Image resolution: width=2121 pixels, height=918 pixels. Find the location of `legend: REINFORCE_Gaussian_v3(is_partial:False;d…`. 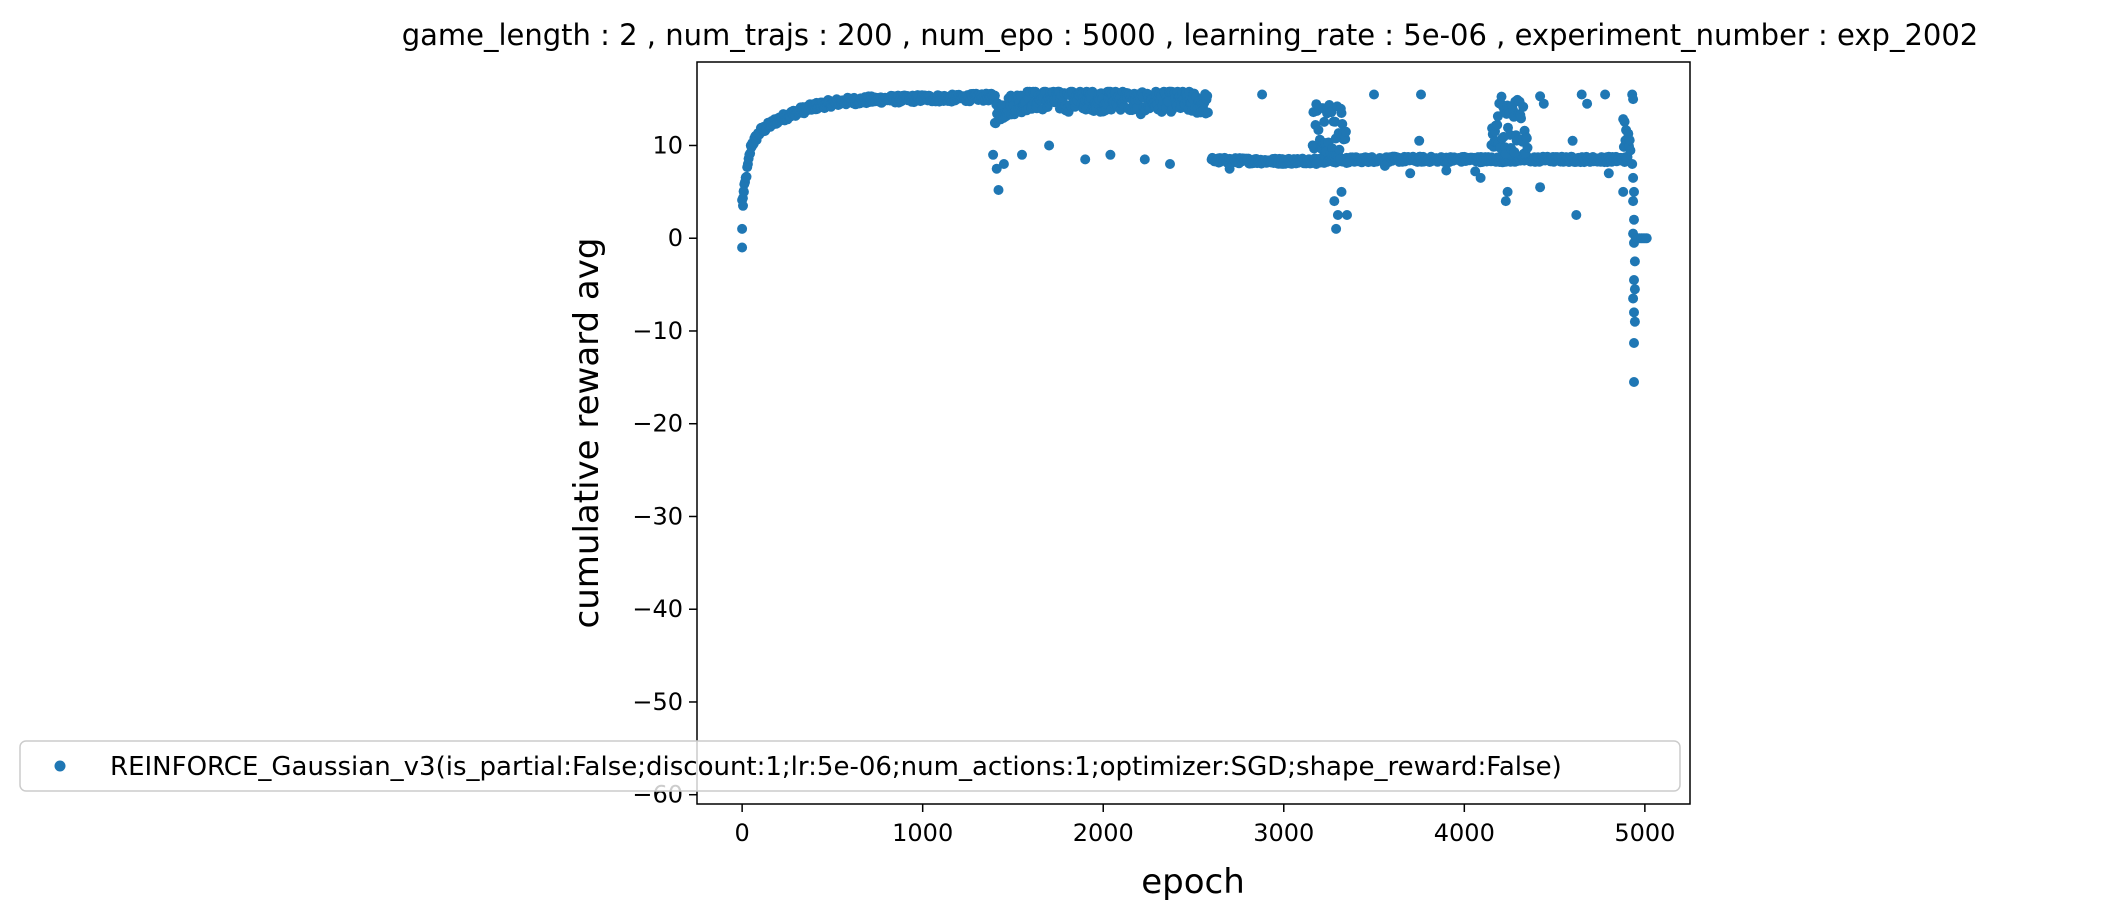

legend: REINFORCE_Gaussian_v3(is_partial:False;d… is located at coordinates (850, 766).